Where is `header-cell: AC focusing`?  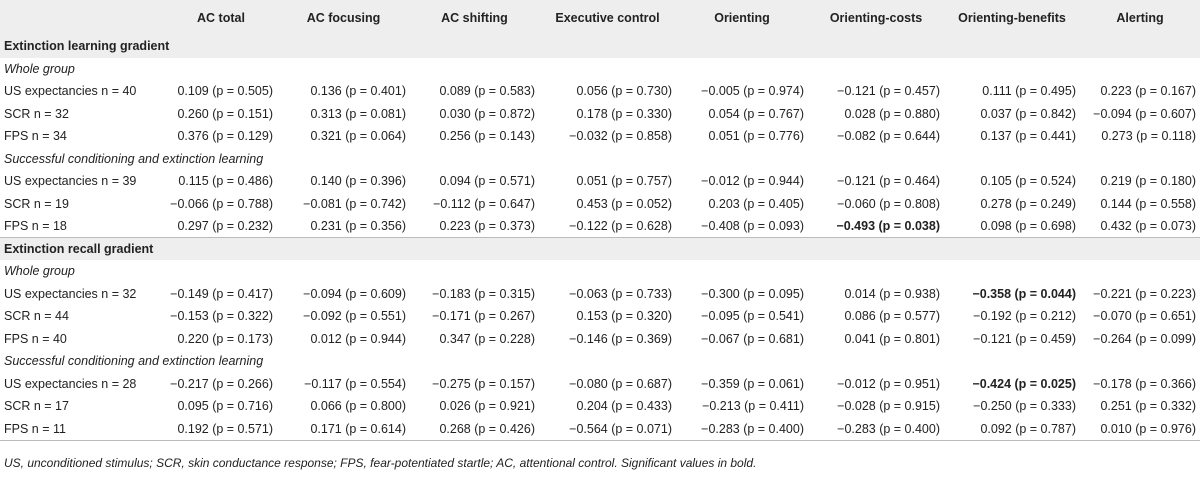 header-cell: AC focusing is located at coordinates (343, 17).